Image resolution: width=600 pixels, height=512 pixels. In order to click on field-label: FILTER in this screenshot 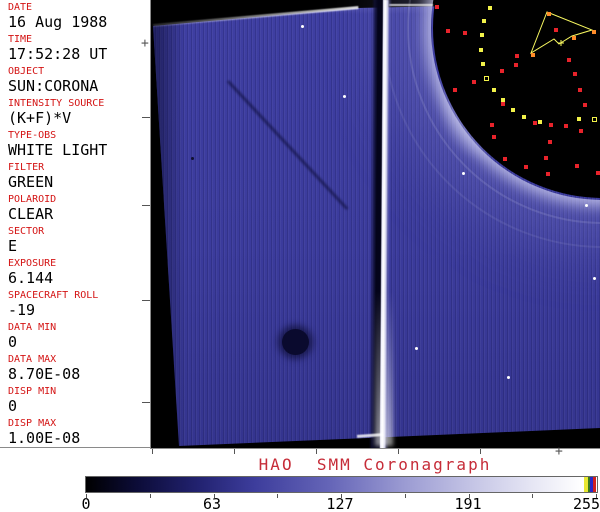, I will do `click(26, 167)`.